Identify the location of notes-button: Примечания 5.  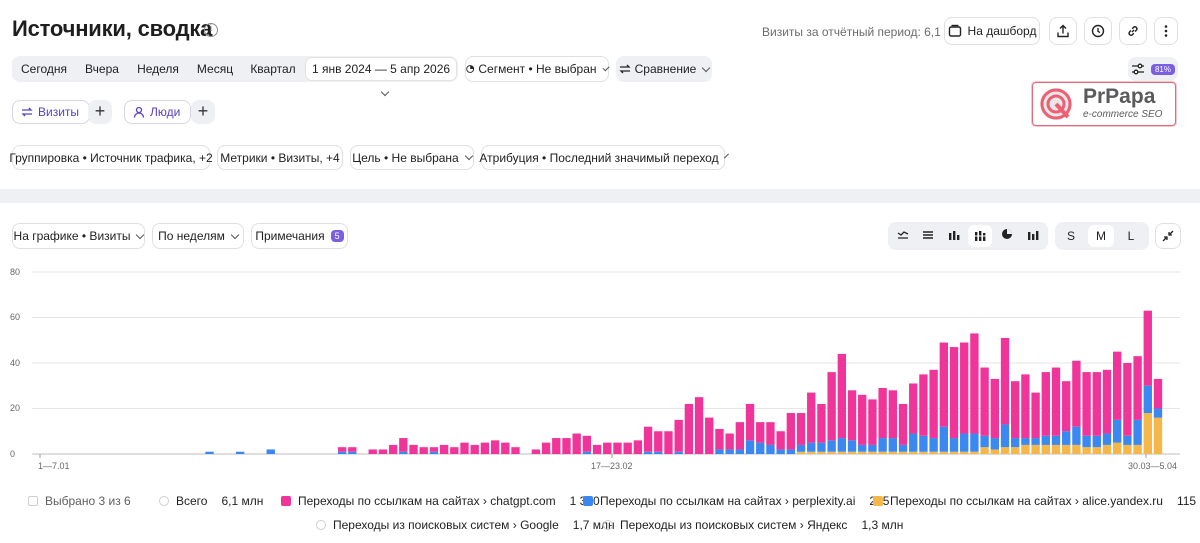
(299, 236).